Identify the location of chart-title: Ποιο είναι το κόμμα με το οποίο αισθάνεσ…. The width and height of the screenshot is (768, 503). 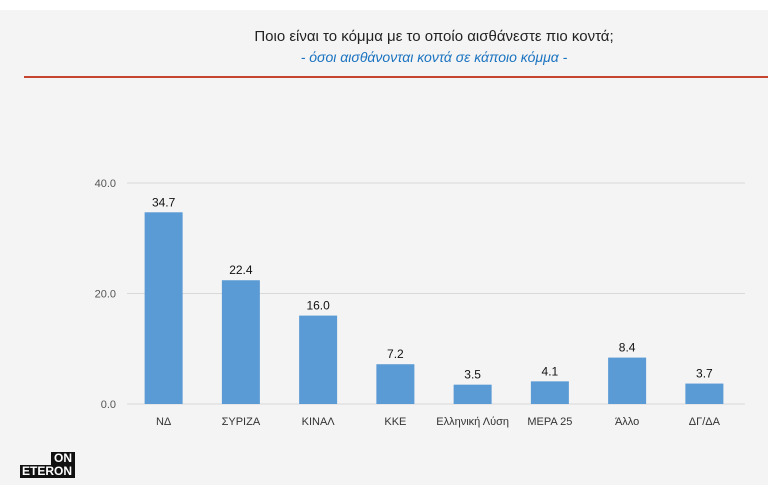
(434, 36).